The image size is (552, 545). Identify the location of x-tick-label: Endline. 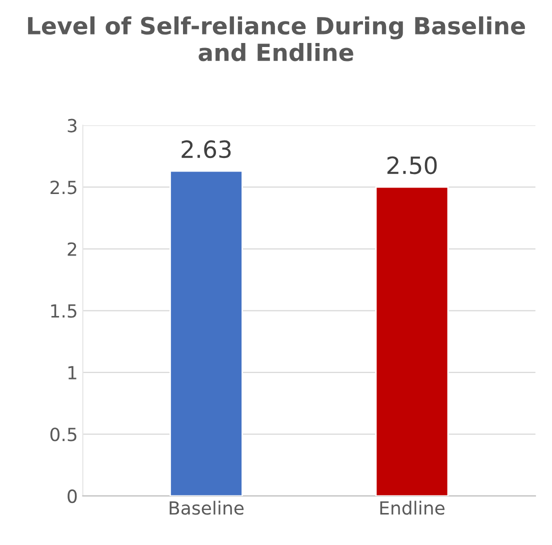
(412, 507).